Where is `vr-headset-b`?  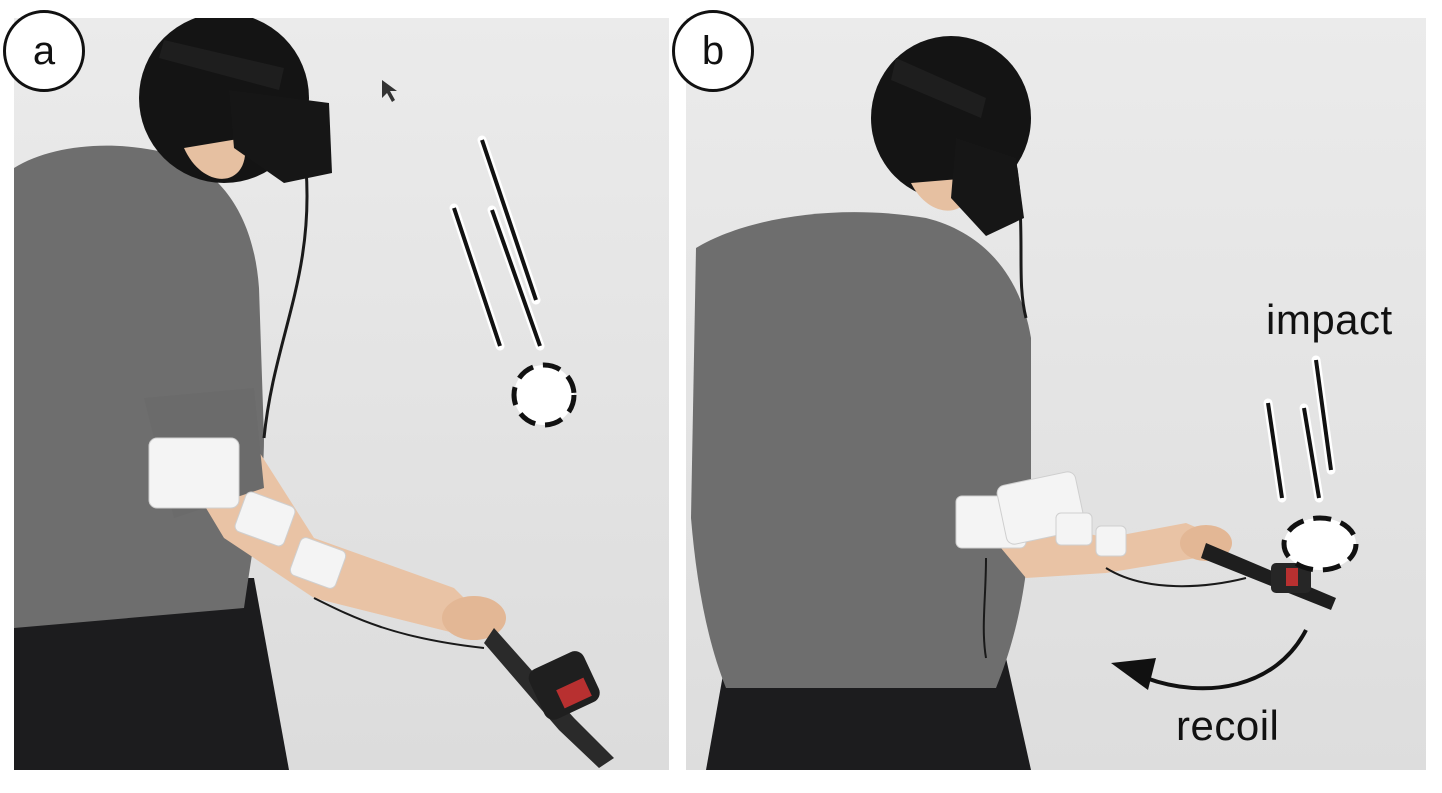
vr-headset-b is located at coordinates (987, 187).